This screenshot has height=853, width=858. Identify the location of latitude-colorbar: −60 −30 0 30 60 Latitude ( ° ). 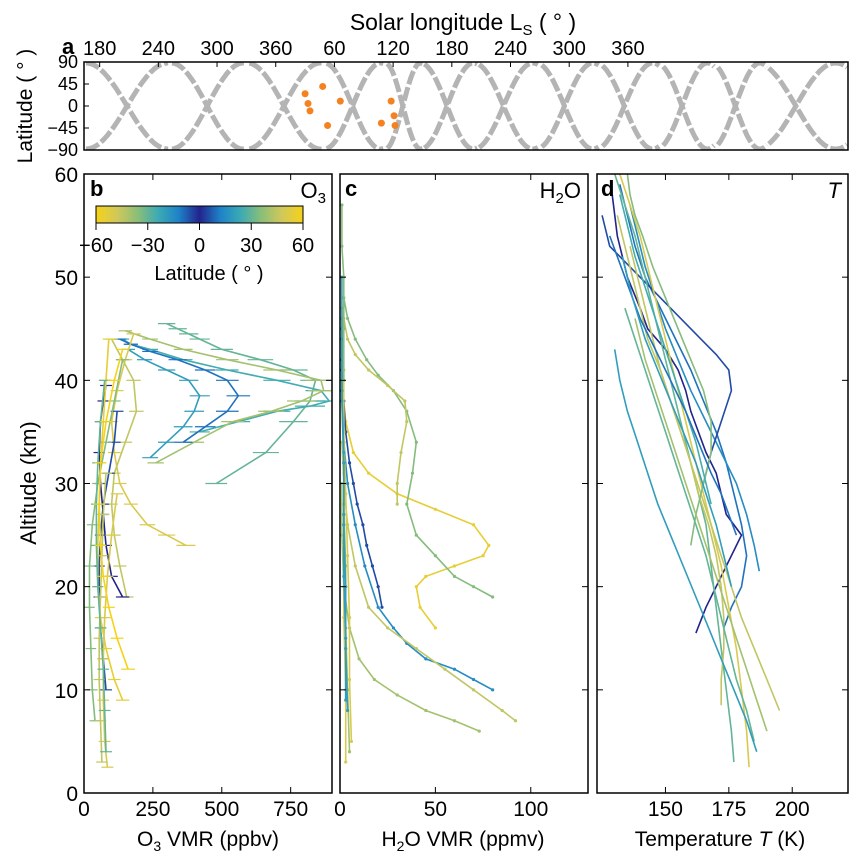
(196, 245).